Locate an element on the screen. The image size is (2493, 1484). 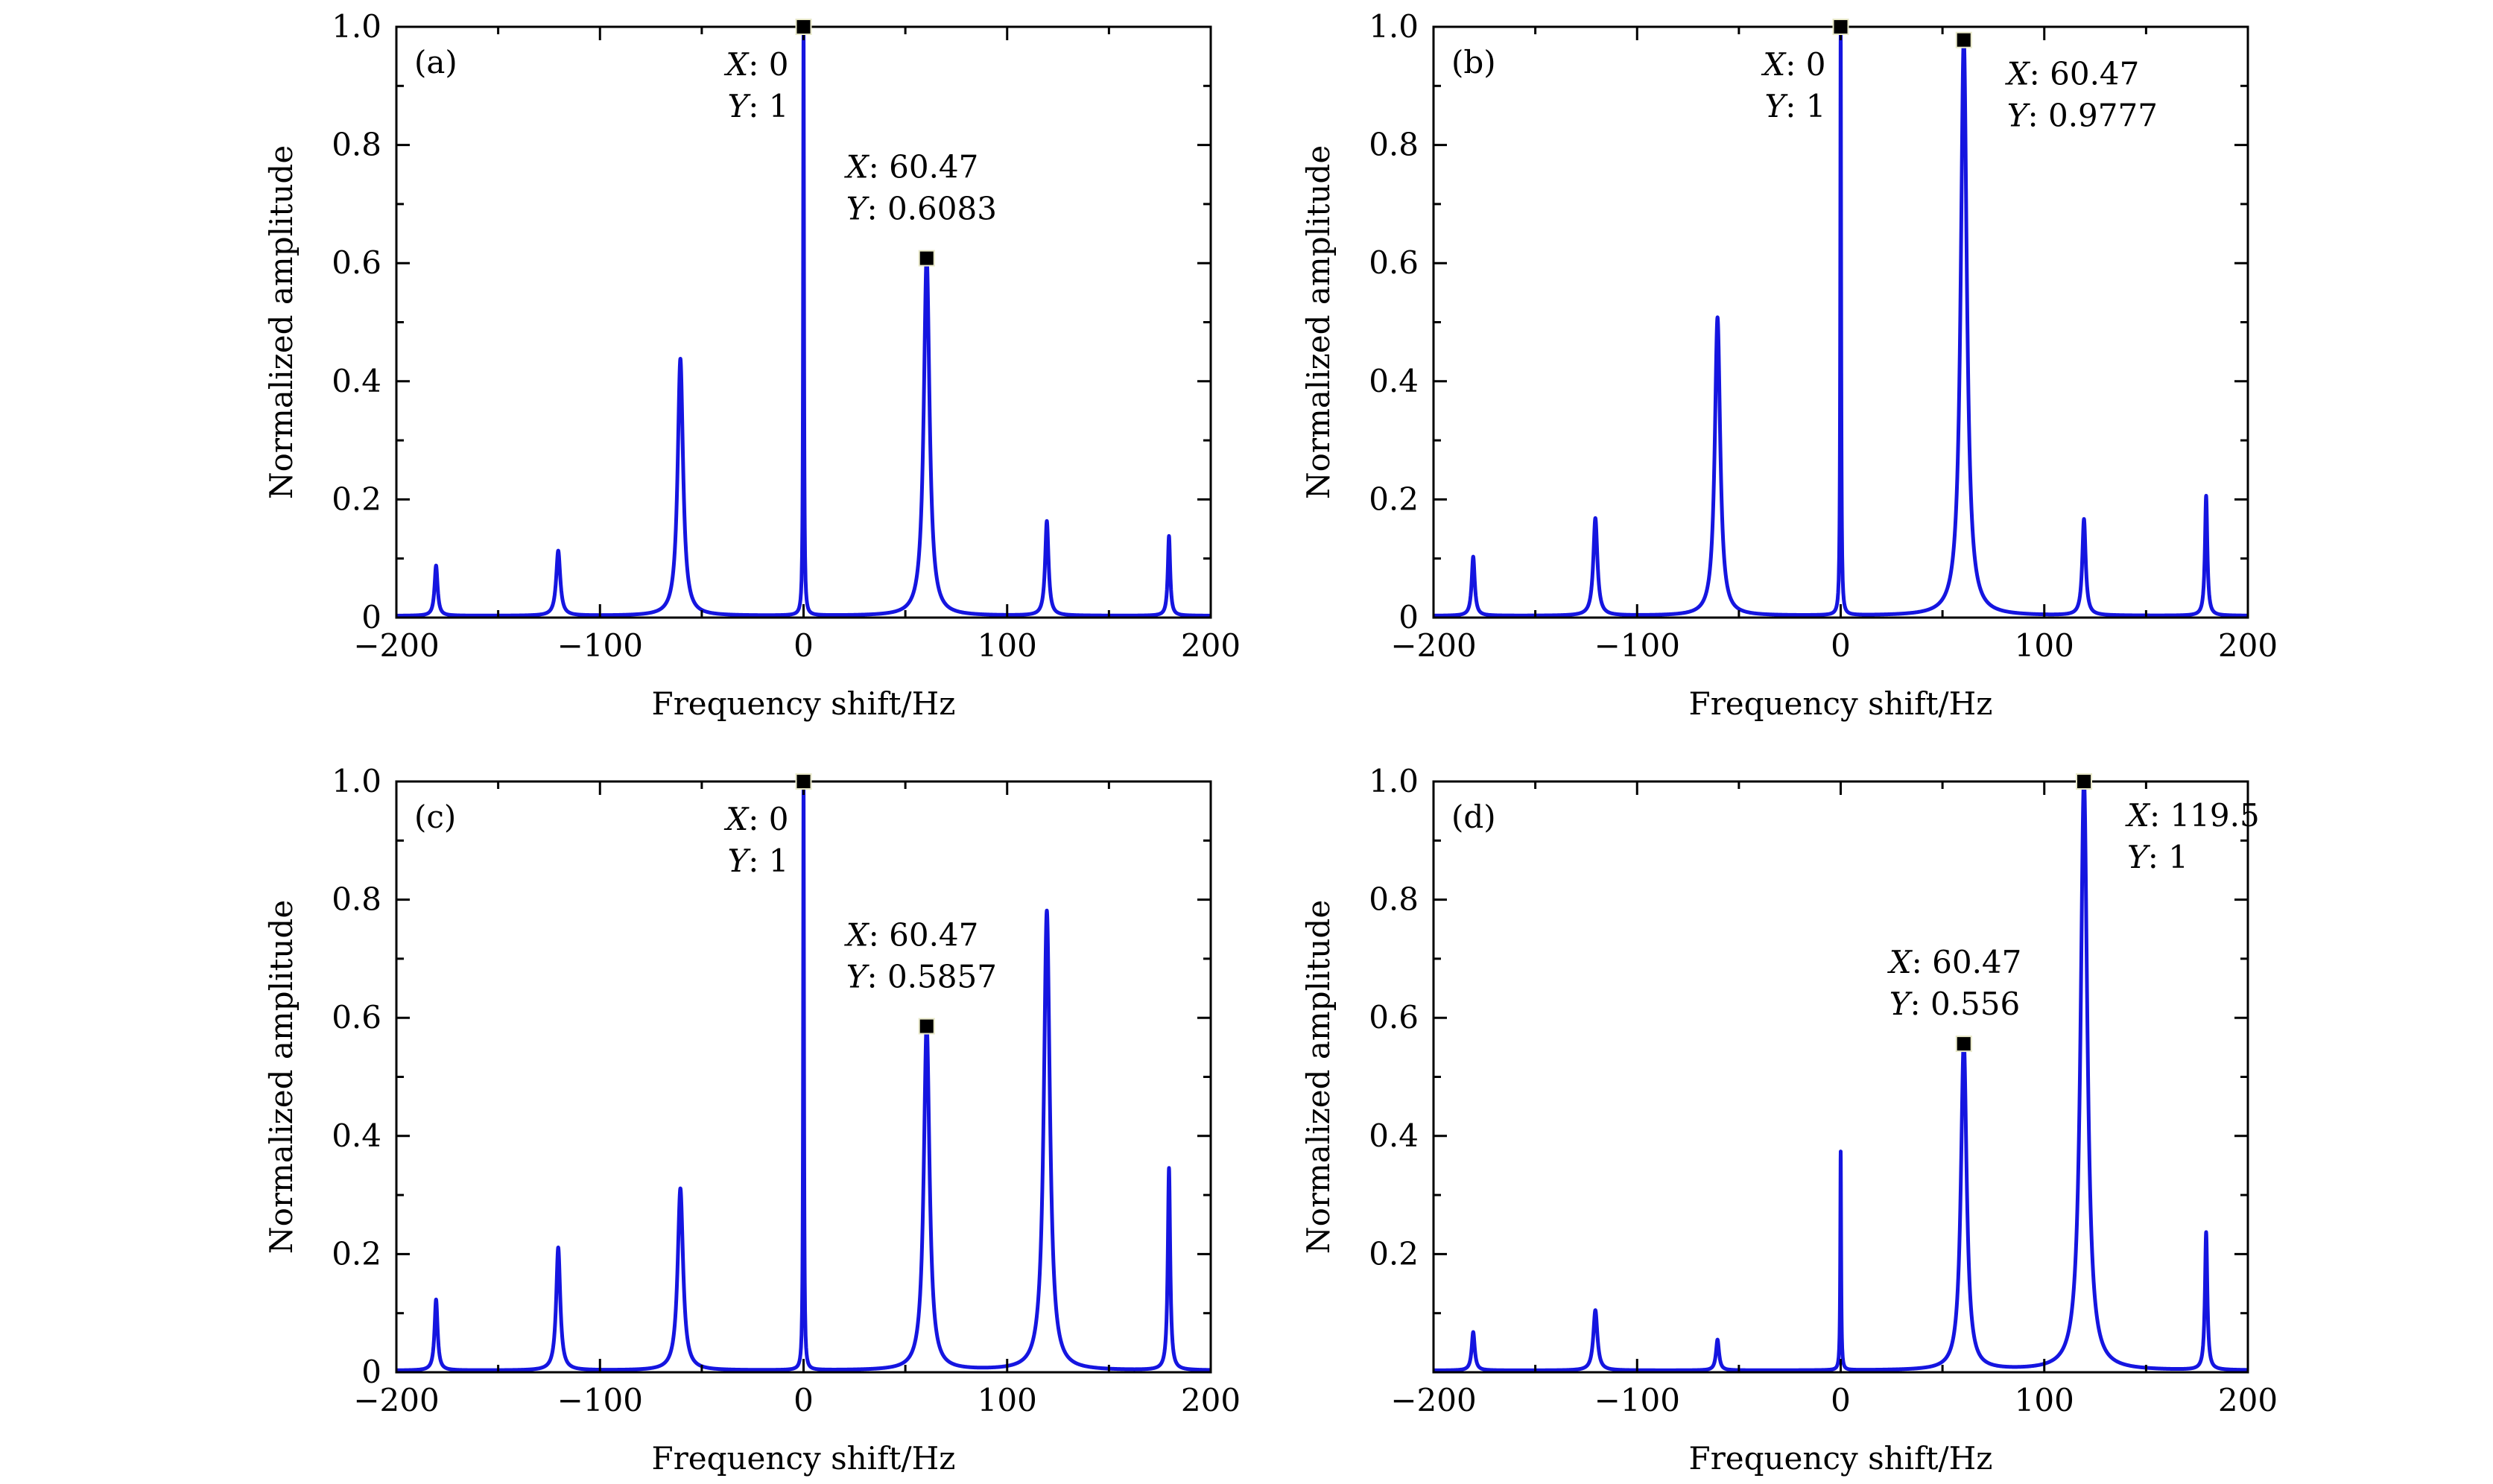
datatip-y-text: Y: 0.5857 is located at coordinates (922, 977).